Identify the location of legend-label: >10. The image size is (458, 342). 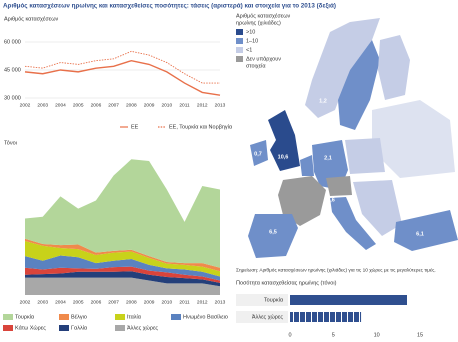
(250, 32).